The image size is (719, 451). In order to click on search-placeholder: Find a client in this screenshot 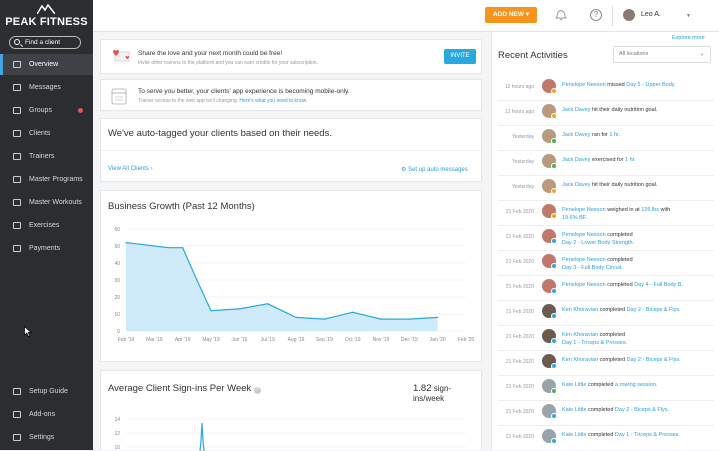, I will do `click(43, 42)`.